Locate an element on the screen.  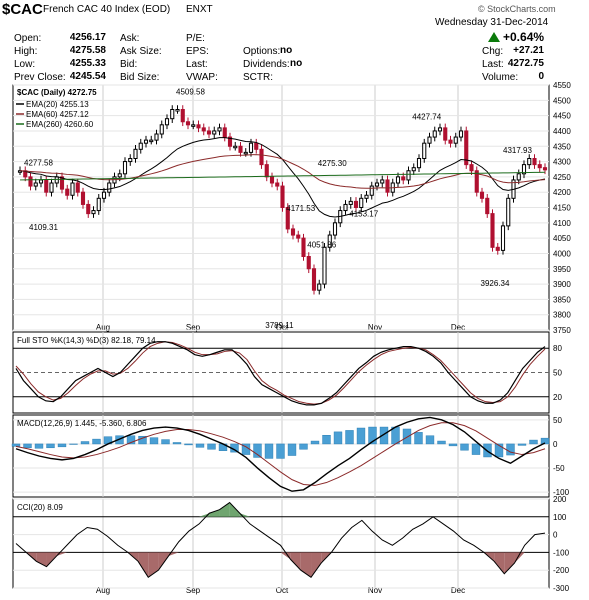
chg-value: +27.21 is located at coordinates (528, 50).